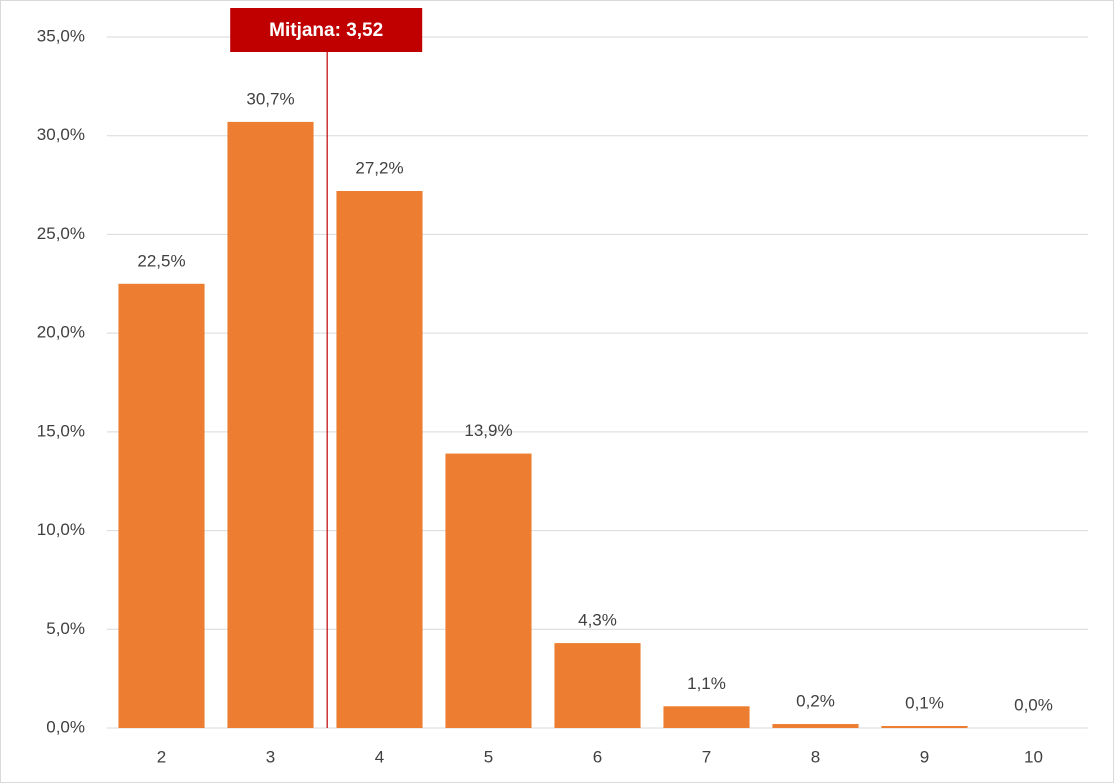 The width and height of the screenshot is (1115, 784). I want to click on y-tick-label: 20,0%, so click(61, 332).